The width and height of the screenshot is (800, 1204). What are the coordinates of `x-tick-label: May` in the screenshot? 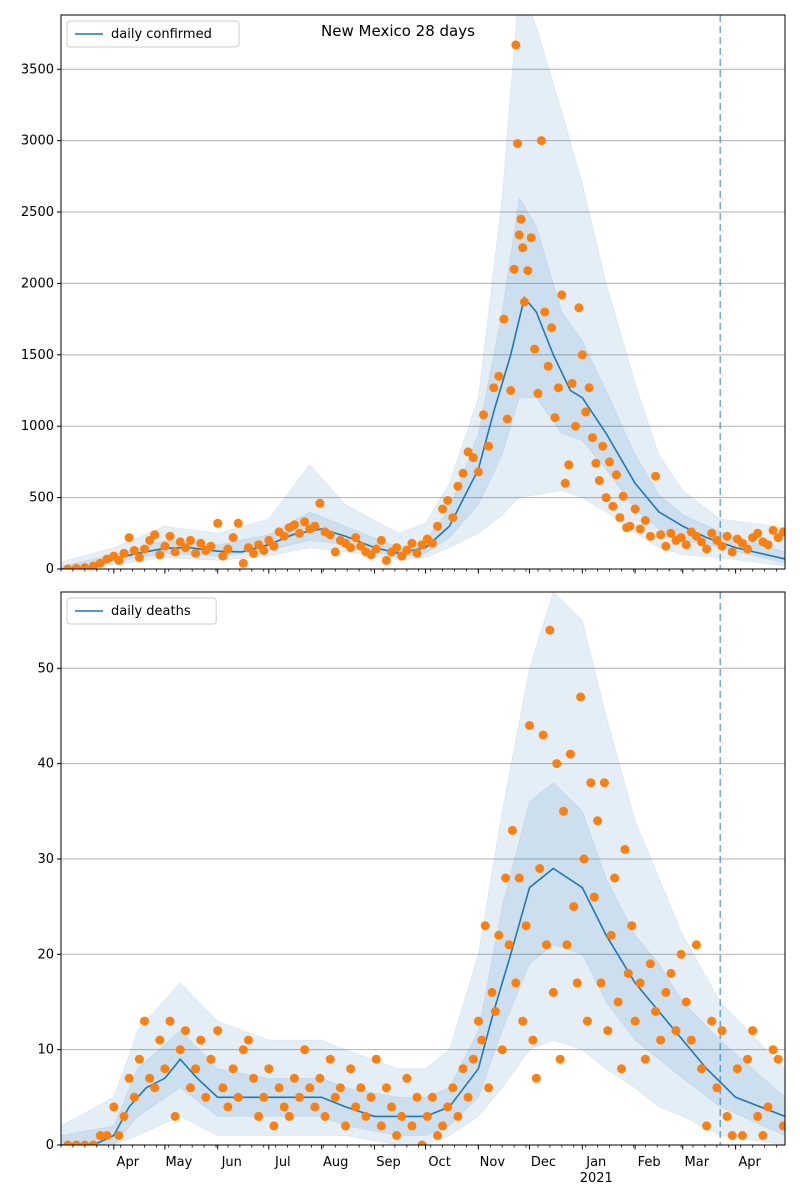 It's located at (178, 1162).